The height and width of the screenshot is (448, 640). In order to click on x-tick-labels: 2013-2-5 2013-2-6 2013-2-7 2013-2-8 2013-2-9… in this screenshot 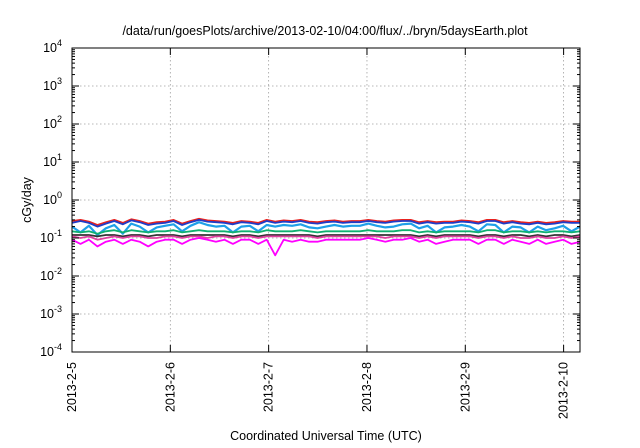, I will do `click(318, 390)`.